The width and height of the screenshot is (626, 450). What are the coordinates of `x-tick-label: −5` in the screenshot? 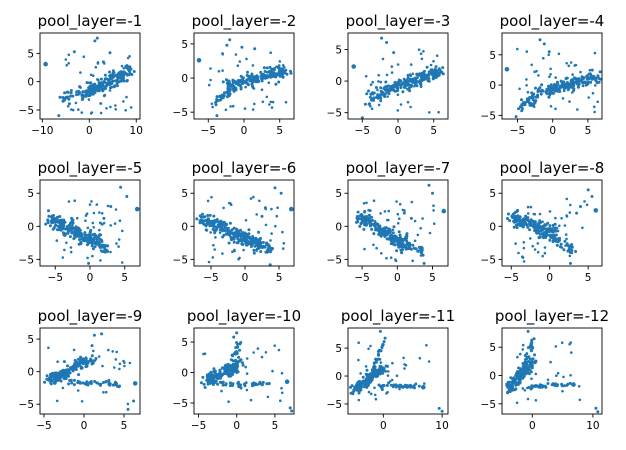 It's located at (55, 278).